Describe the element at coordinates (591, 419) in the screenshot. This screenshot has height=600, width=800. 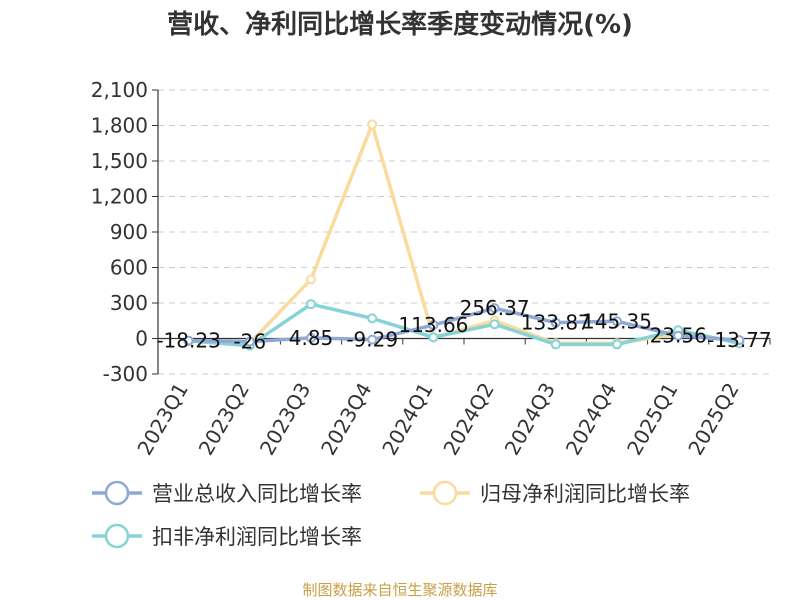
I see `x-tick-label: 2024Q4` at that location.